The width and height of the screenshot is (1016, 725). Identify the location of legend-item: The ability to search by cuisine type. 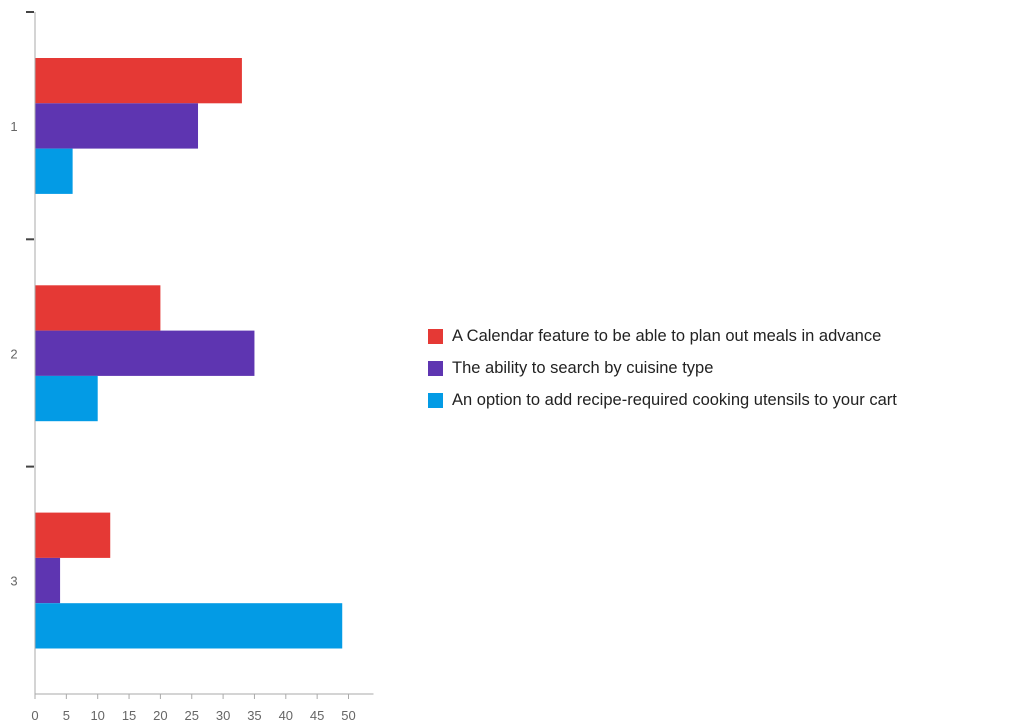
(662, 368).